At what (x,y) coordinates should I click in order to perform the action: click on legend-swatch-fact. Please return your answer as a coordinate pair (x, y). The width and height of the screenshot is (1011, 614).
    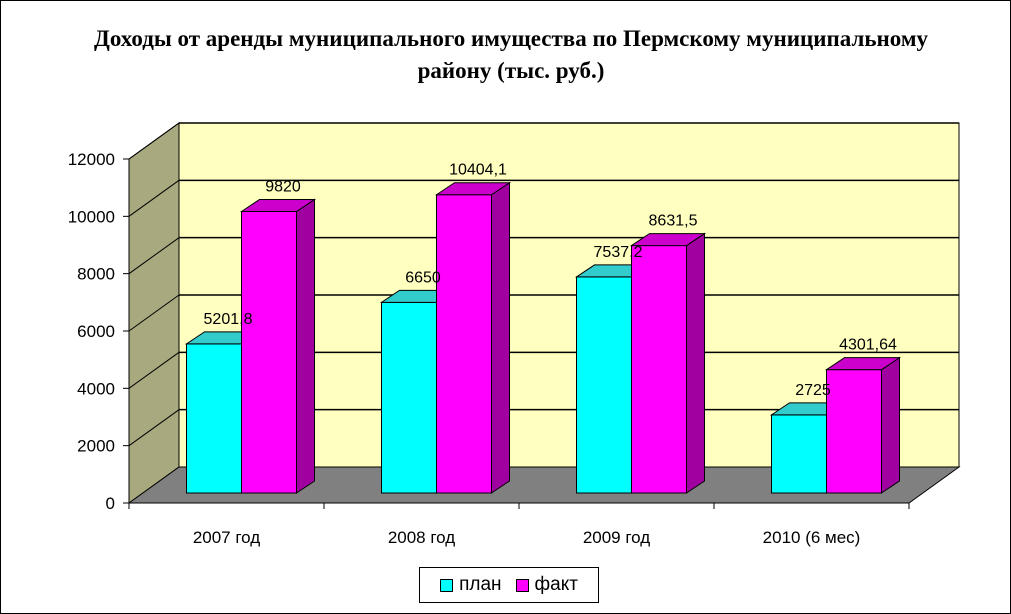
    Looking at the image, I should click on (522, 585).